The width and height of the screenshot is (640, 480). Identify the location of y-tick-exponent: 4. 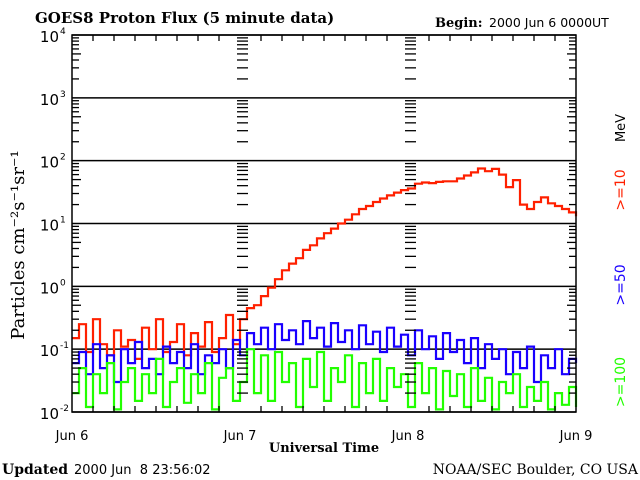
(63, 32).